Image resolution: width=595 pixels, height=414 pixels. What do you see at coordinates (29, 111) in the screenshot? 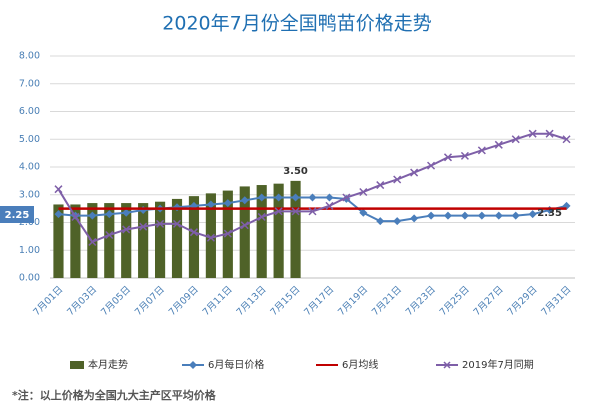
I see `y-tick-label: 6.00` at bounding box center [29, 111].